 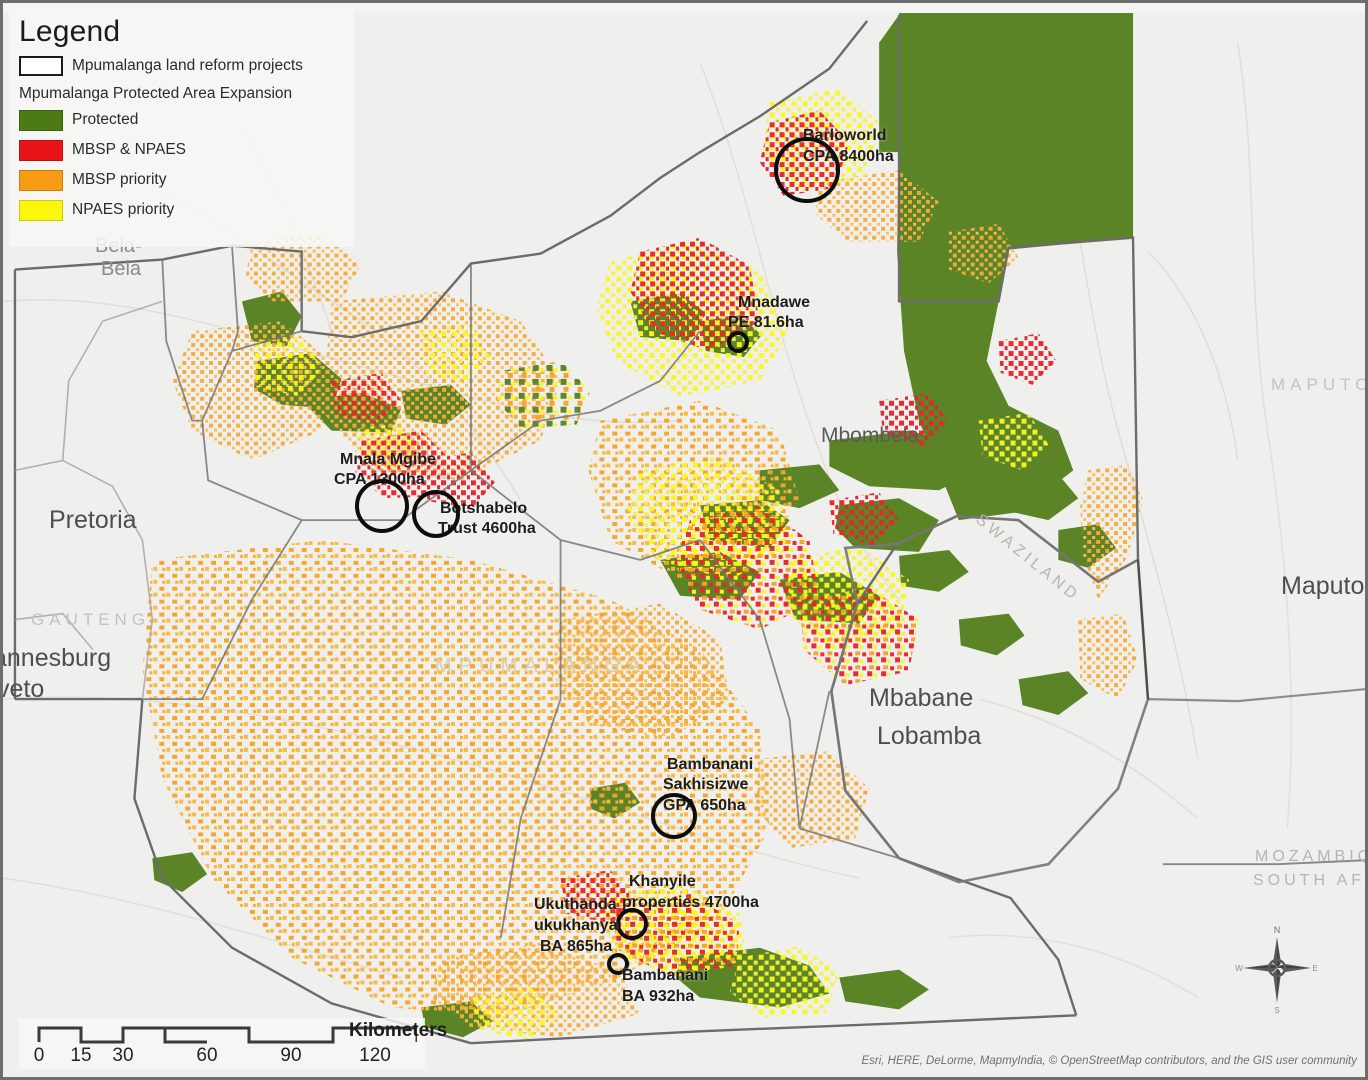 What do you see at coordinates (187, 65) in the screenshot?
I see `legend-label-land-reform: Mpumalanga land reform projects` at bounding box center [187, 65].